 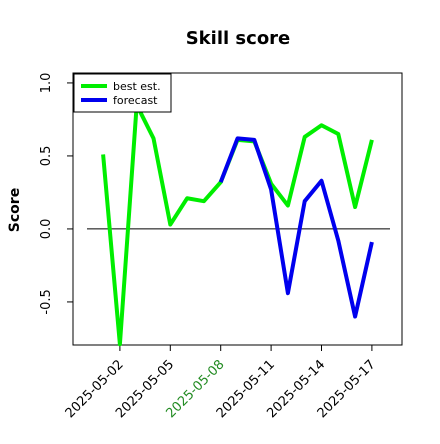 I want to click on y-tick-label: 0.5, so click(x=46, y=156).